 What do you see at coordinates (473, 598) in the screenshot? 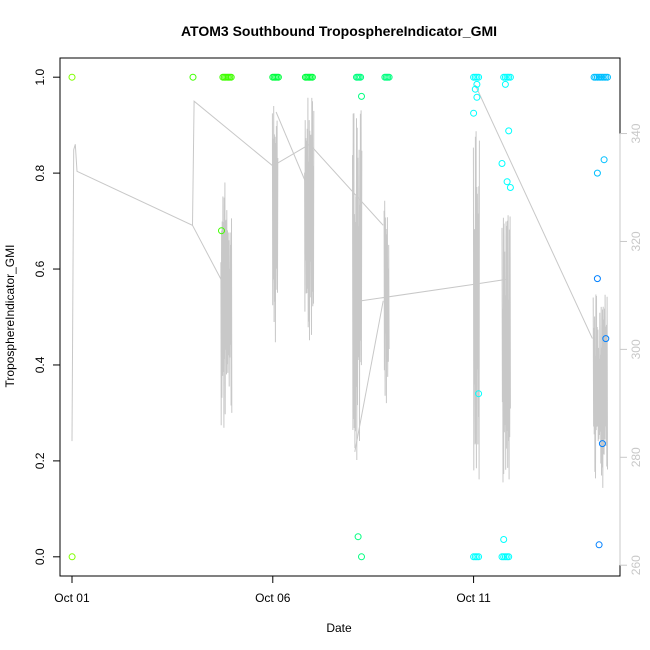
I see `x-tick-label: Oct 11` at bounding box center [473, 598].